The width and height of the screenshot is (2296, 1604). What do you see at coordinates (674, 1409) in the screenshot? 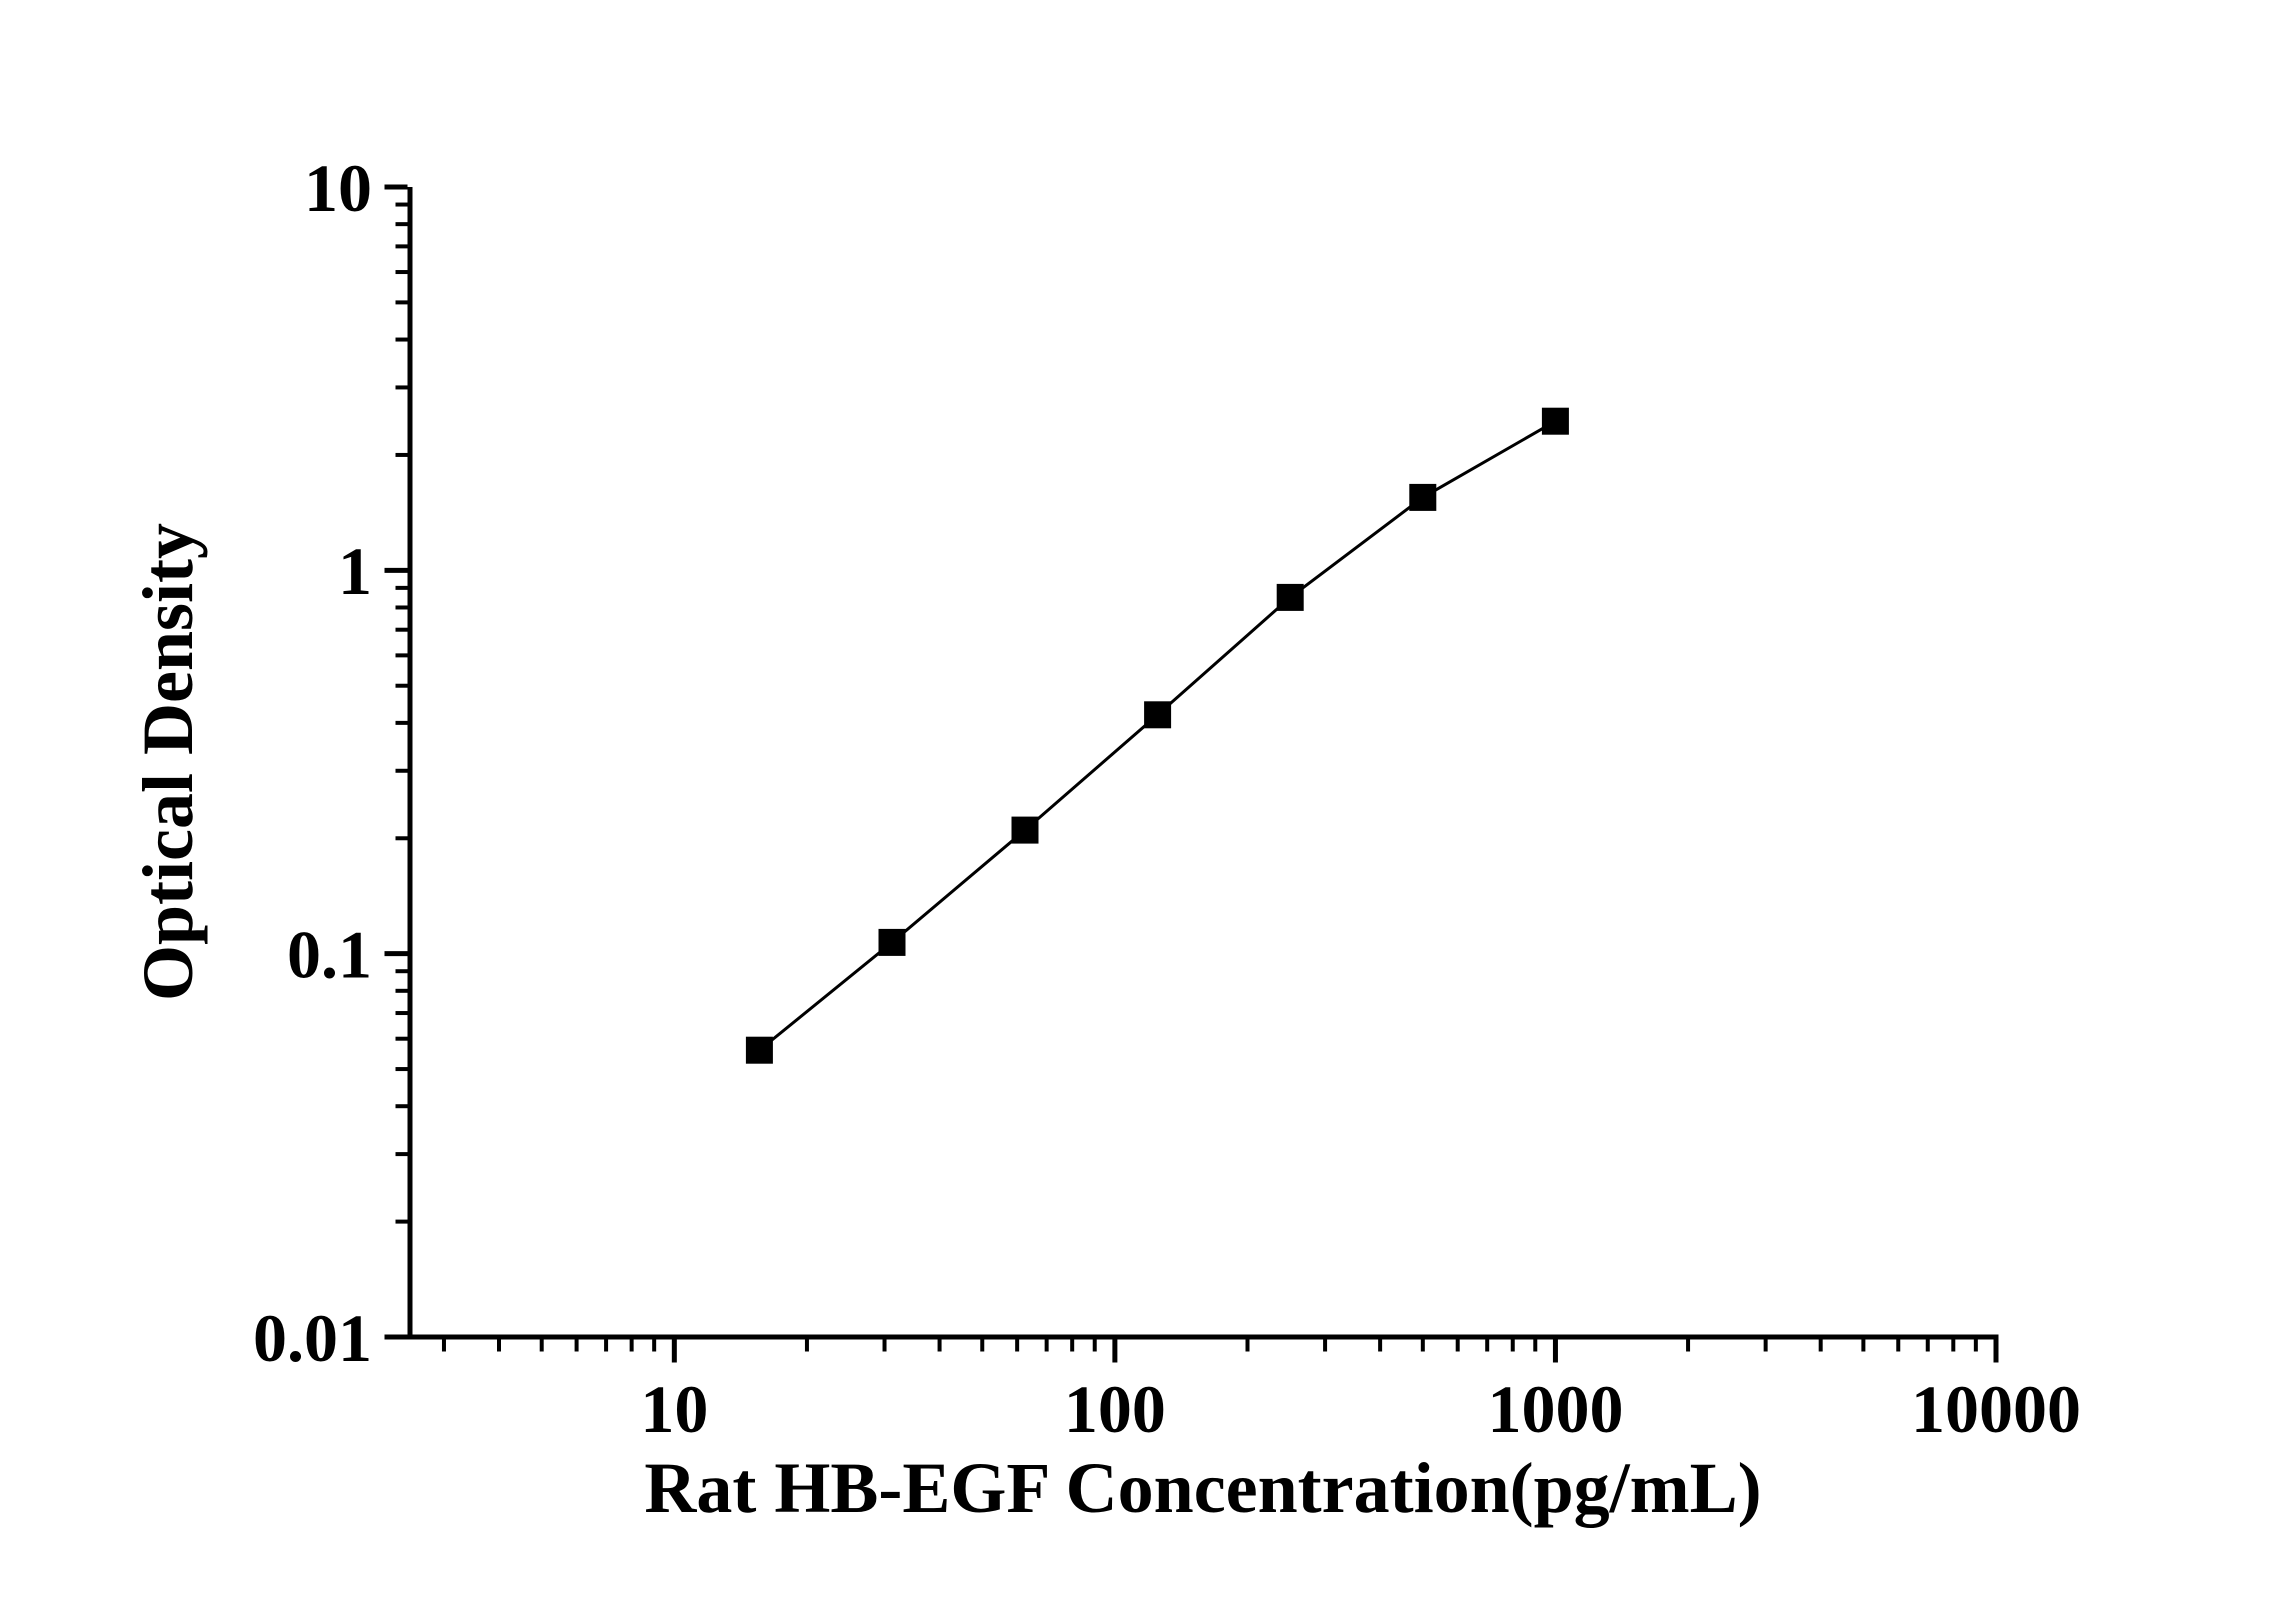
I see `x-tick-label: 10` at bounding box center [674, 1409].